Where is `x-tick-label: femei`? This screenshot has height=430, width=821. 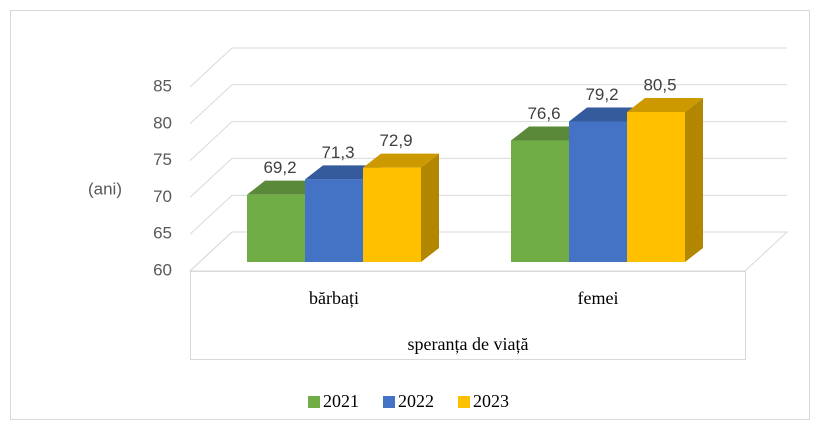 x-tick-label: femei is located at coordinates (598, 298).